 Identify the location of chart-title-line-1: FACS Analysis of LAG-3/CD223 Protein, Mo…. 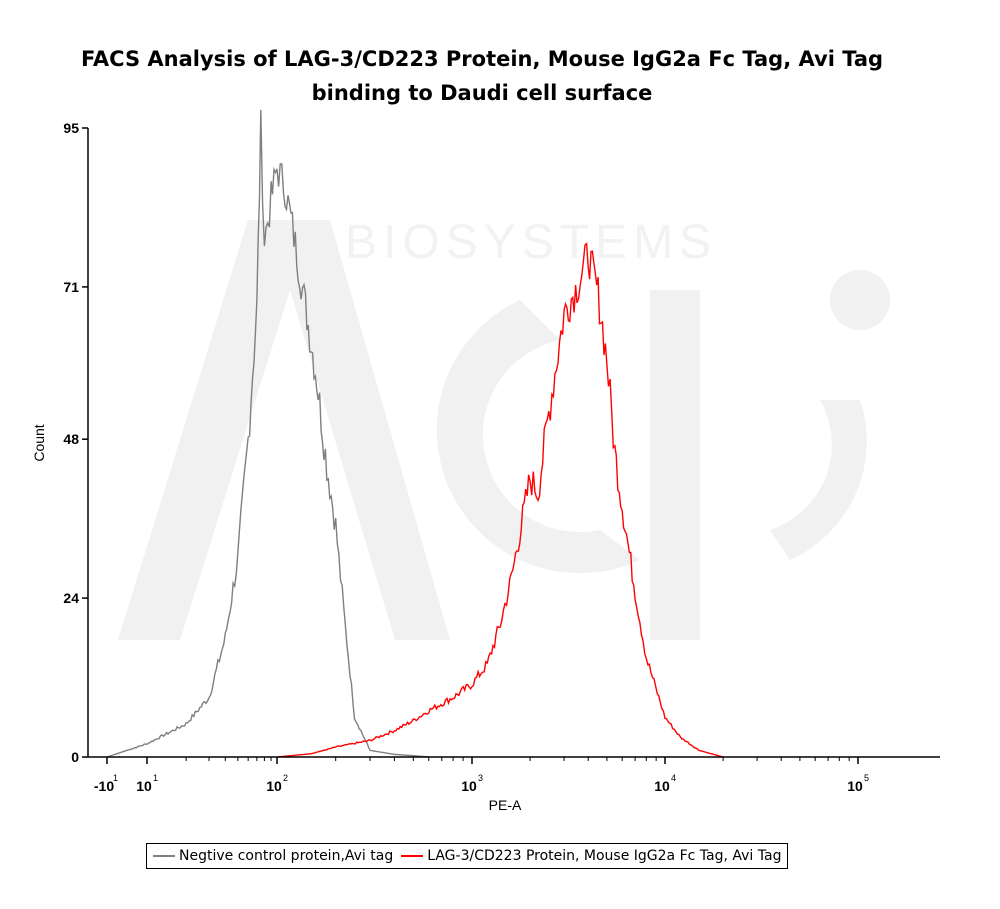
(482, 59).